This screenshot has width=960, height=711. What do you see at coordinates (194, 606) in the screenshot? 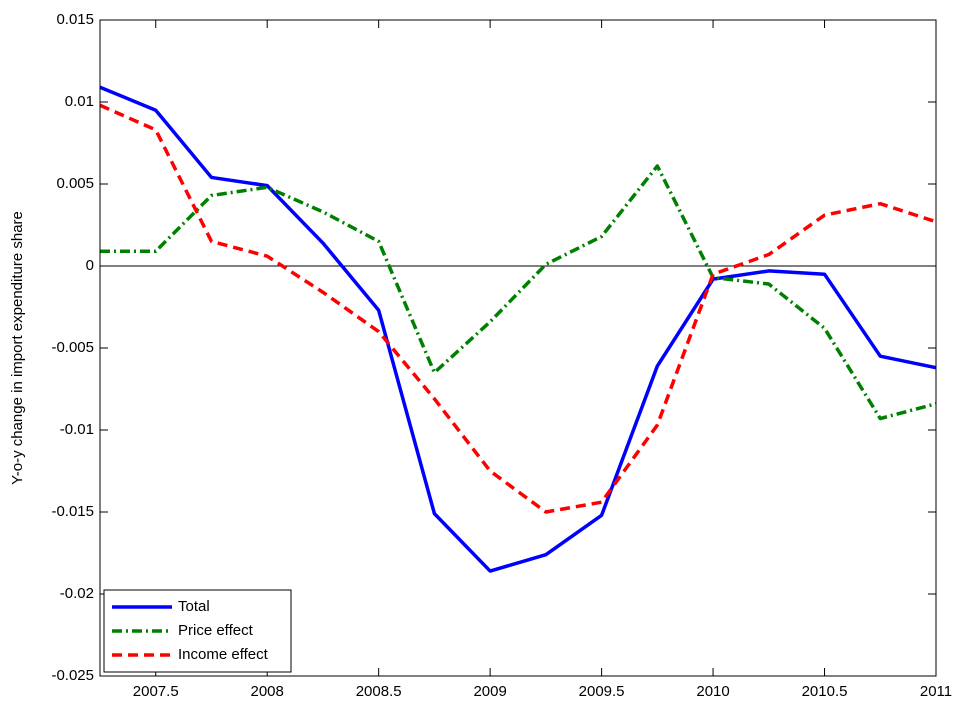
I see `legend-label: Total` at bounding box center [194, 606].